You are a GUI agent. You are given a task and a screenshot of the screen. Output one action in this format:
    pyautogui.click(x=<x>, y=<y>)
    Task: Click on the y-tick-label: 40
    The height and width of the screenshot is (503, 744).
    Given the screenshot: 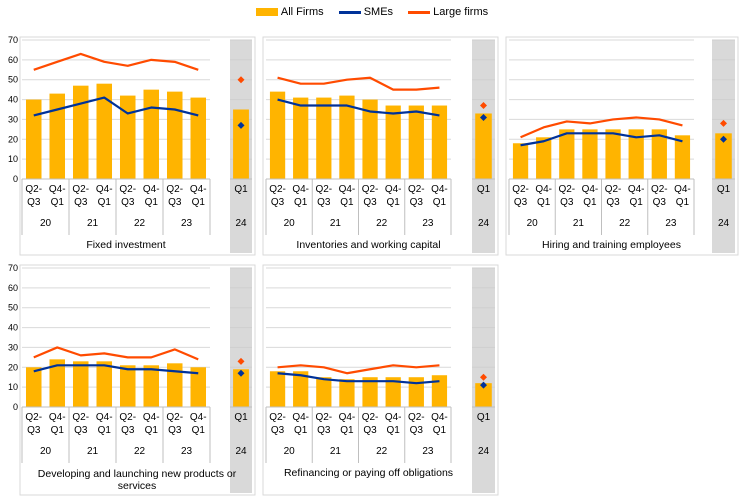 What is the action you would take?
    pyautogui.click(x=13, y=100)
    